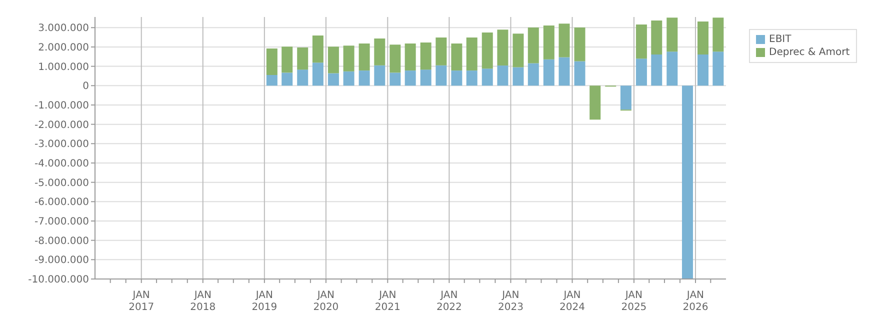  I want to click on y-tick-label: -8.000.000, so click(61, 241).